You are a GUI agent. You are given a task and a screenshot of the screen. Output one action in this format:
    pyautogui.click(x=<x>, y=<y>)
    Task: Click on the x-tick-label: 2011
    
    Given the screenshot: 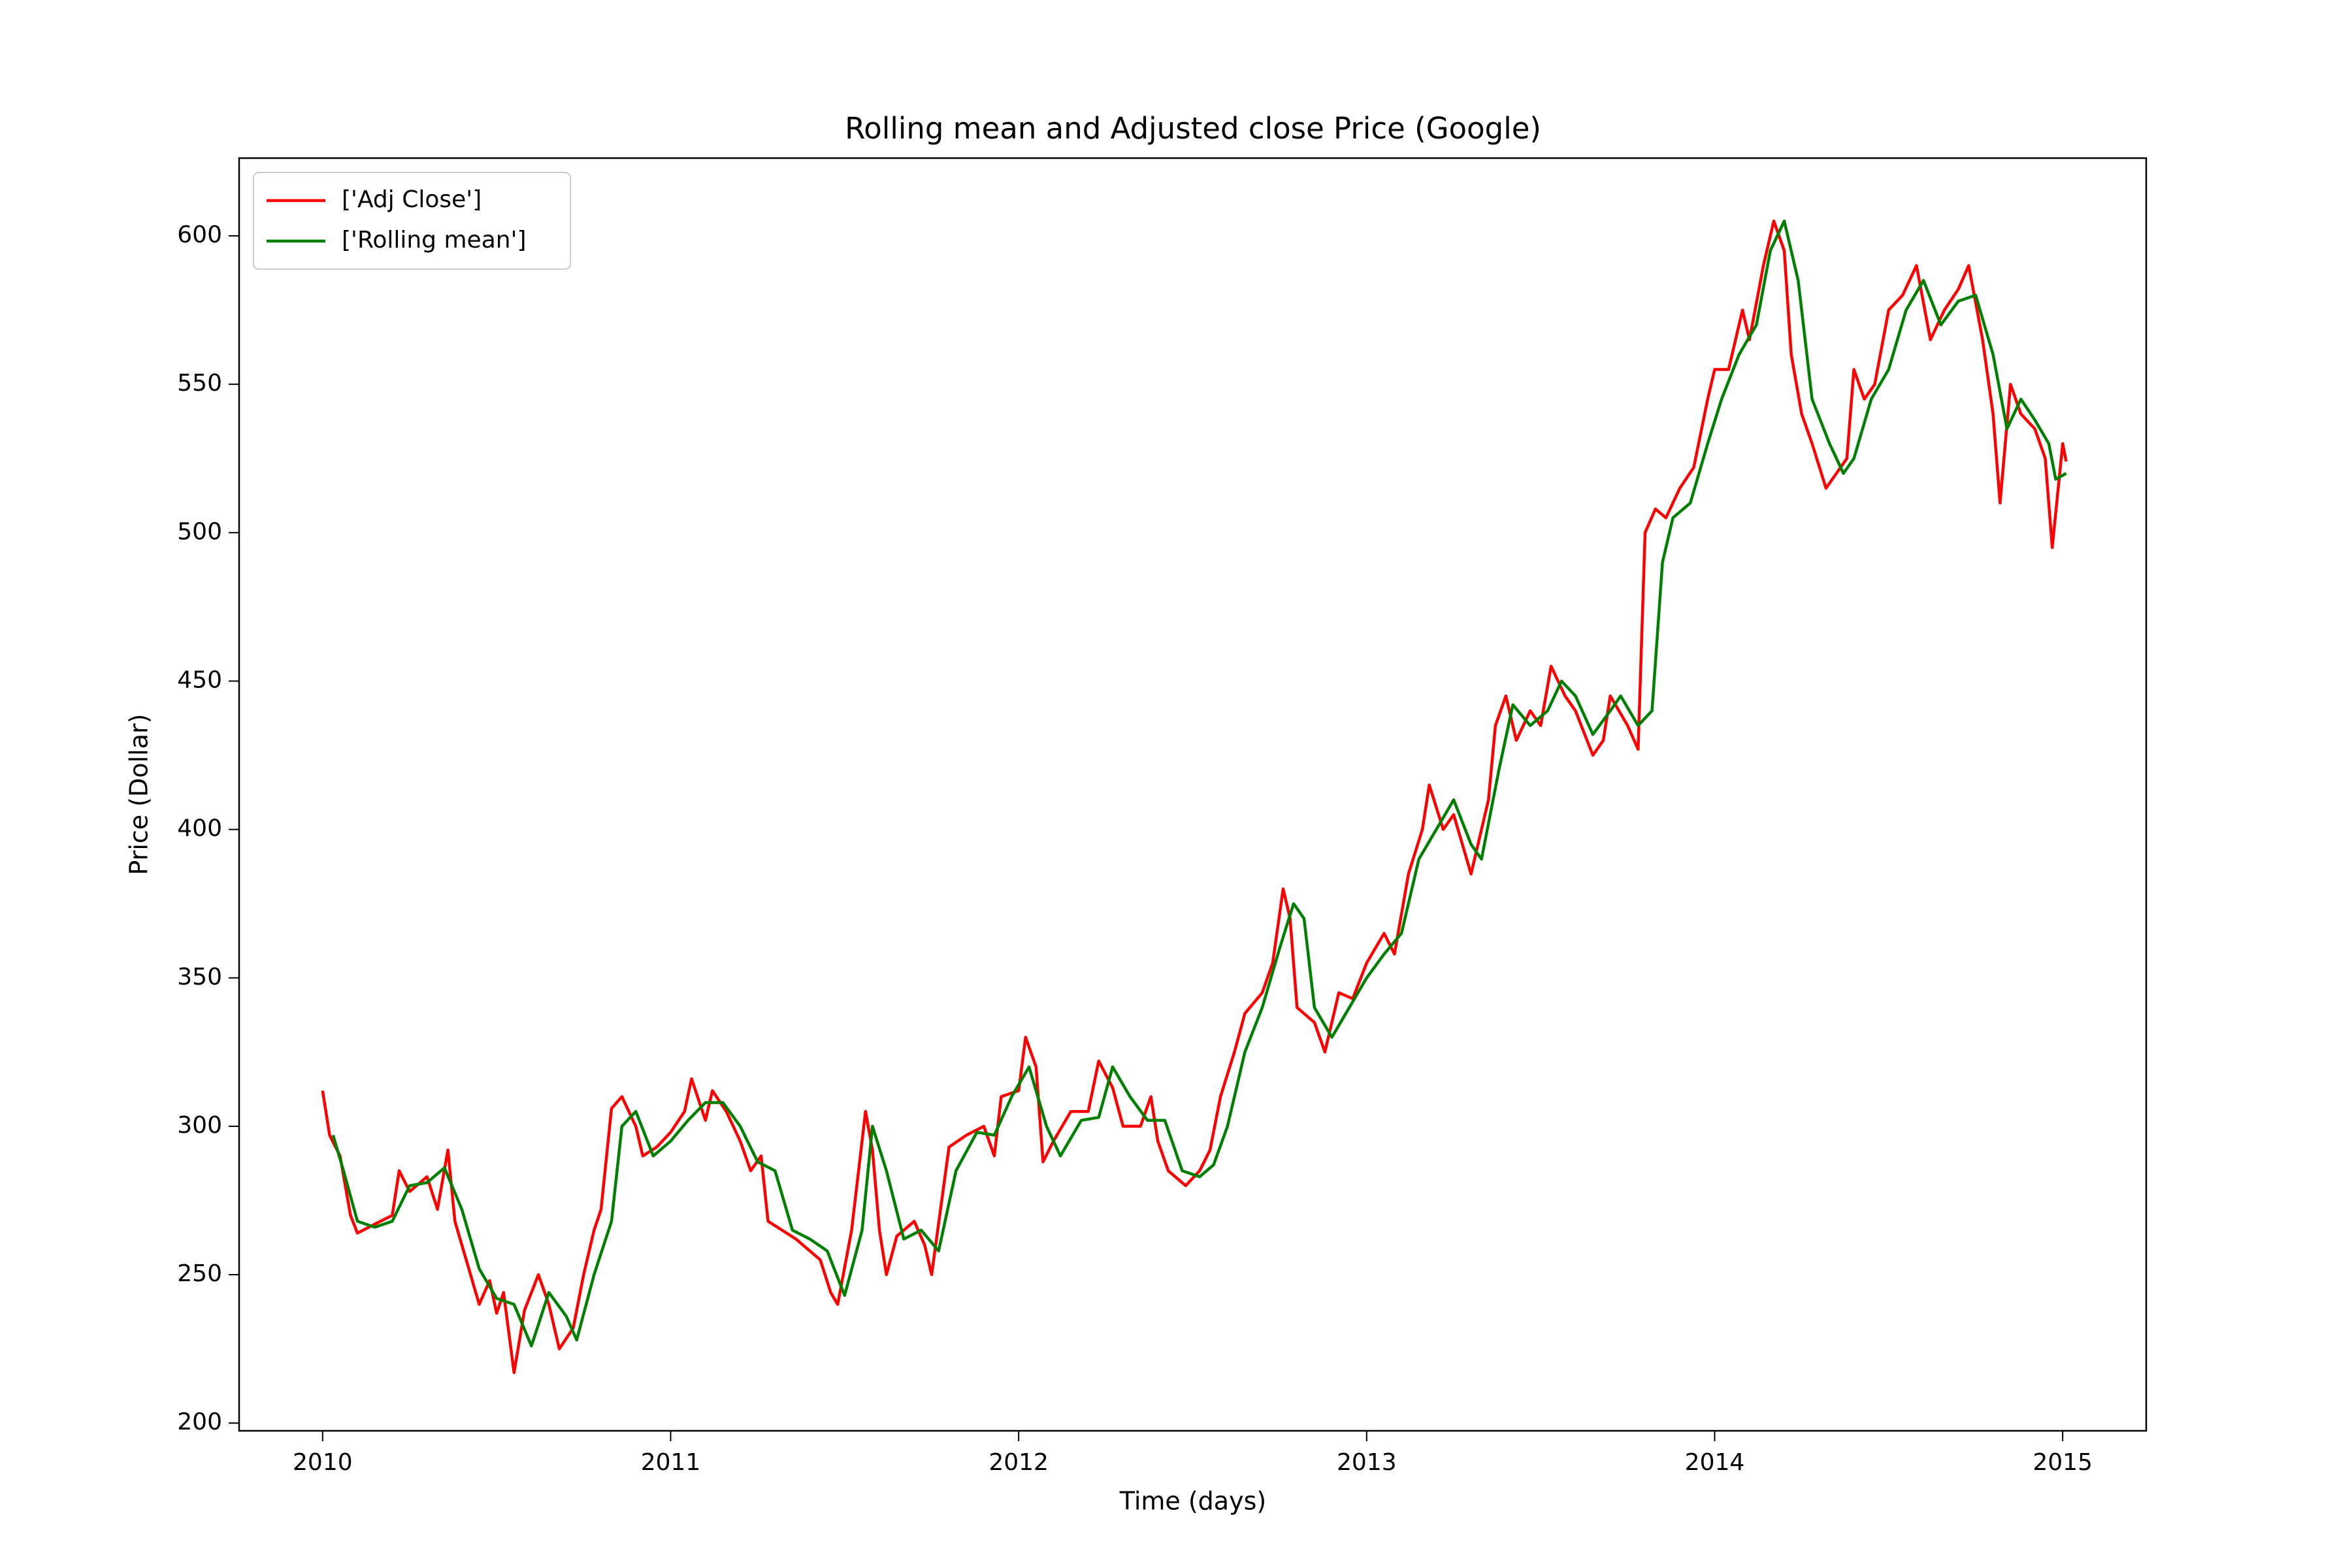 What is the action you would take?
    pyautogui.click(x=671, y=1462)
    